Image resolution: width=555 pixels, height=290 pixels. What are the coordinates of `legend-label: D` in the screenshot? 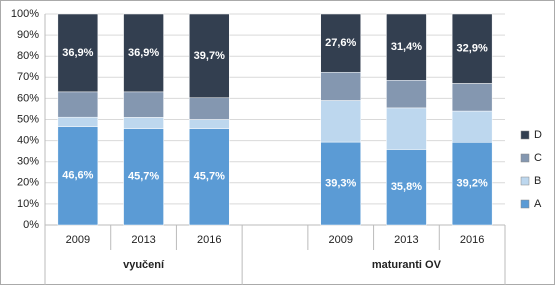 It's located at (538, 135).